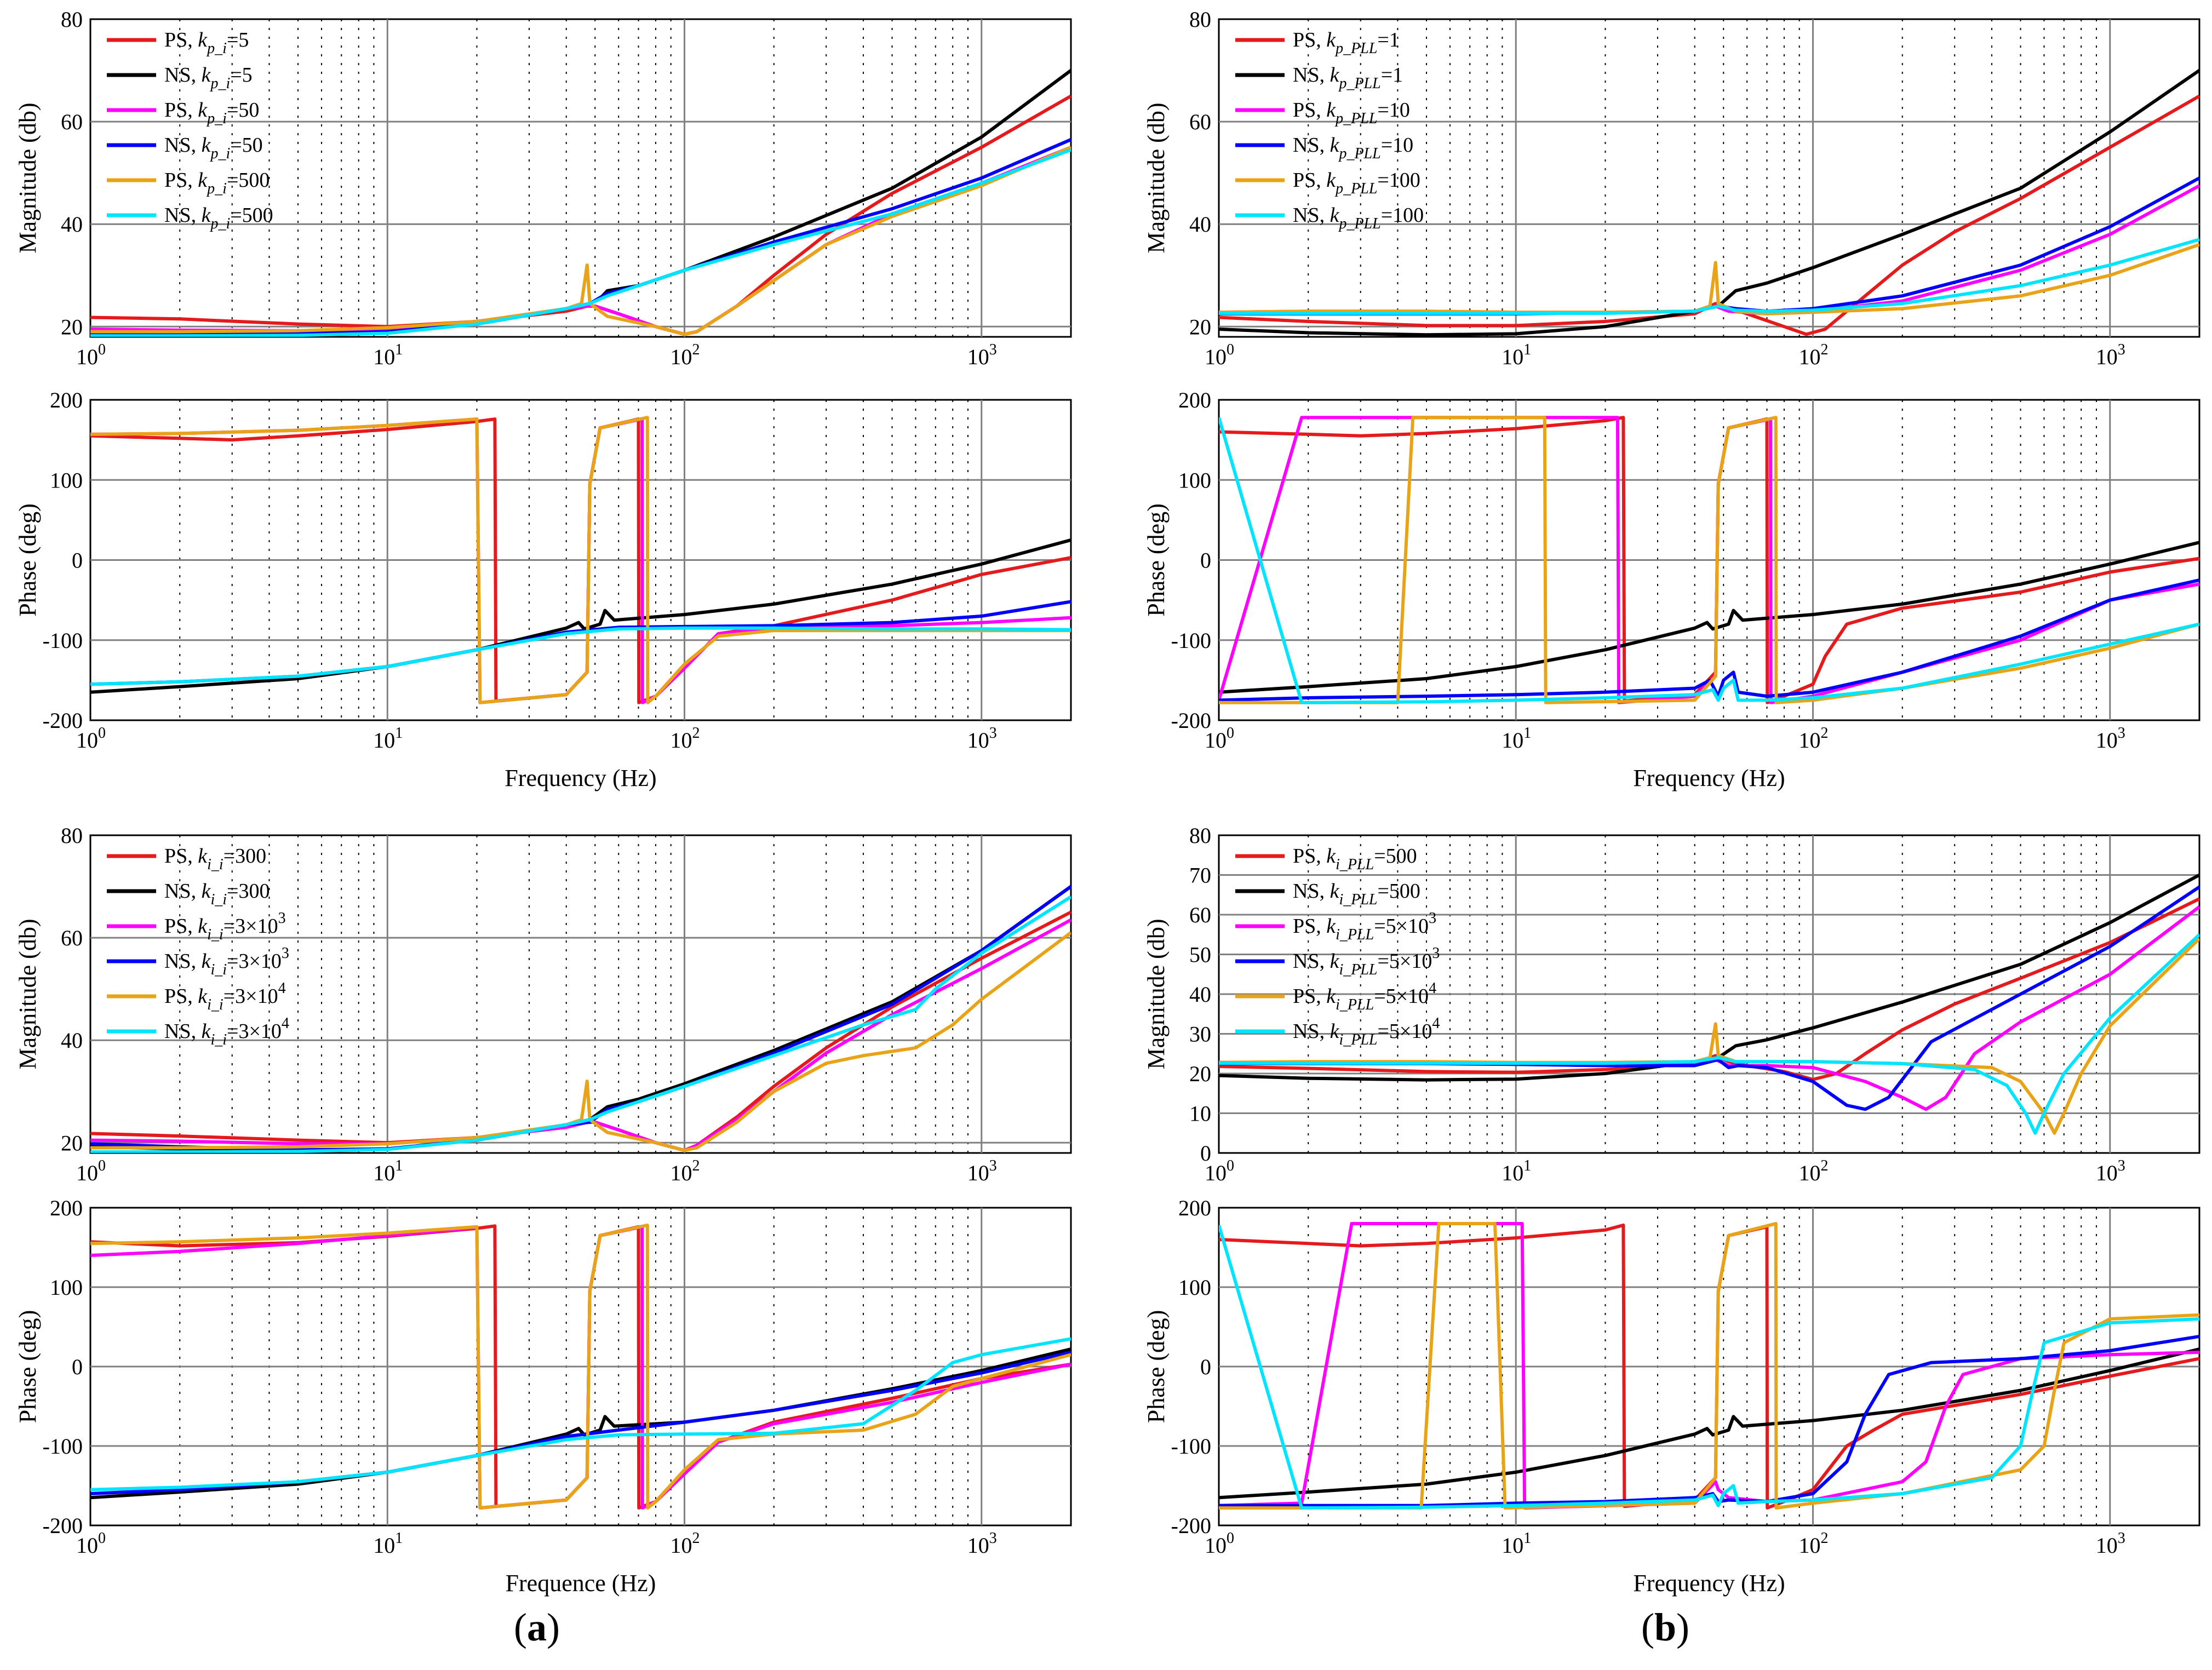  Describe the element at coordinates (1200, 875) in the screenshot. I see `y-tick-label: 70` at that location.